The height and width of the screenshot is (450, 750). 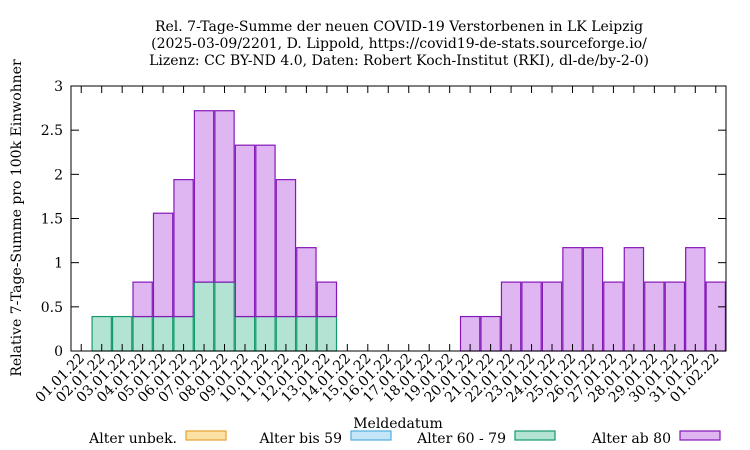 I want to click on legend-label: Alter bis 59, so click(x=300, y=439).